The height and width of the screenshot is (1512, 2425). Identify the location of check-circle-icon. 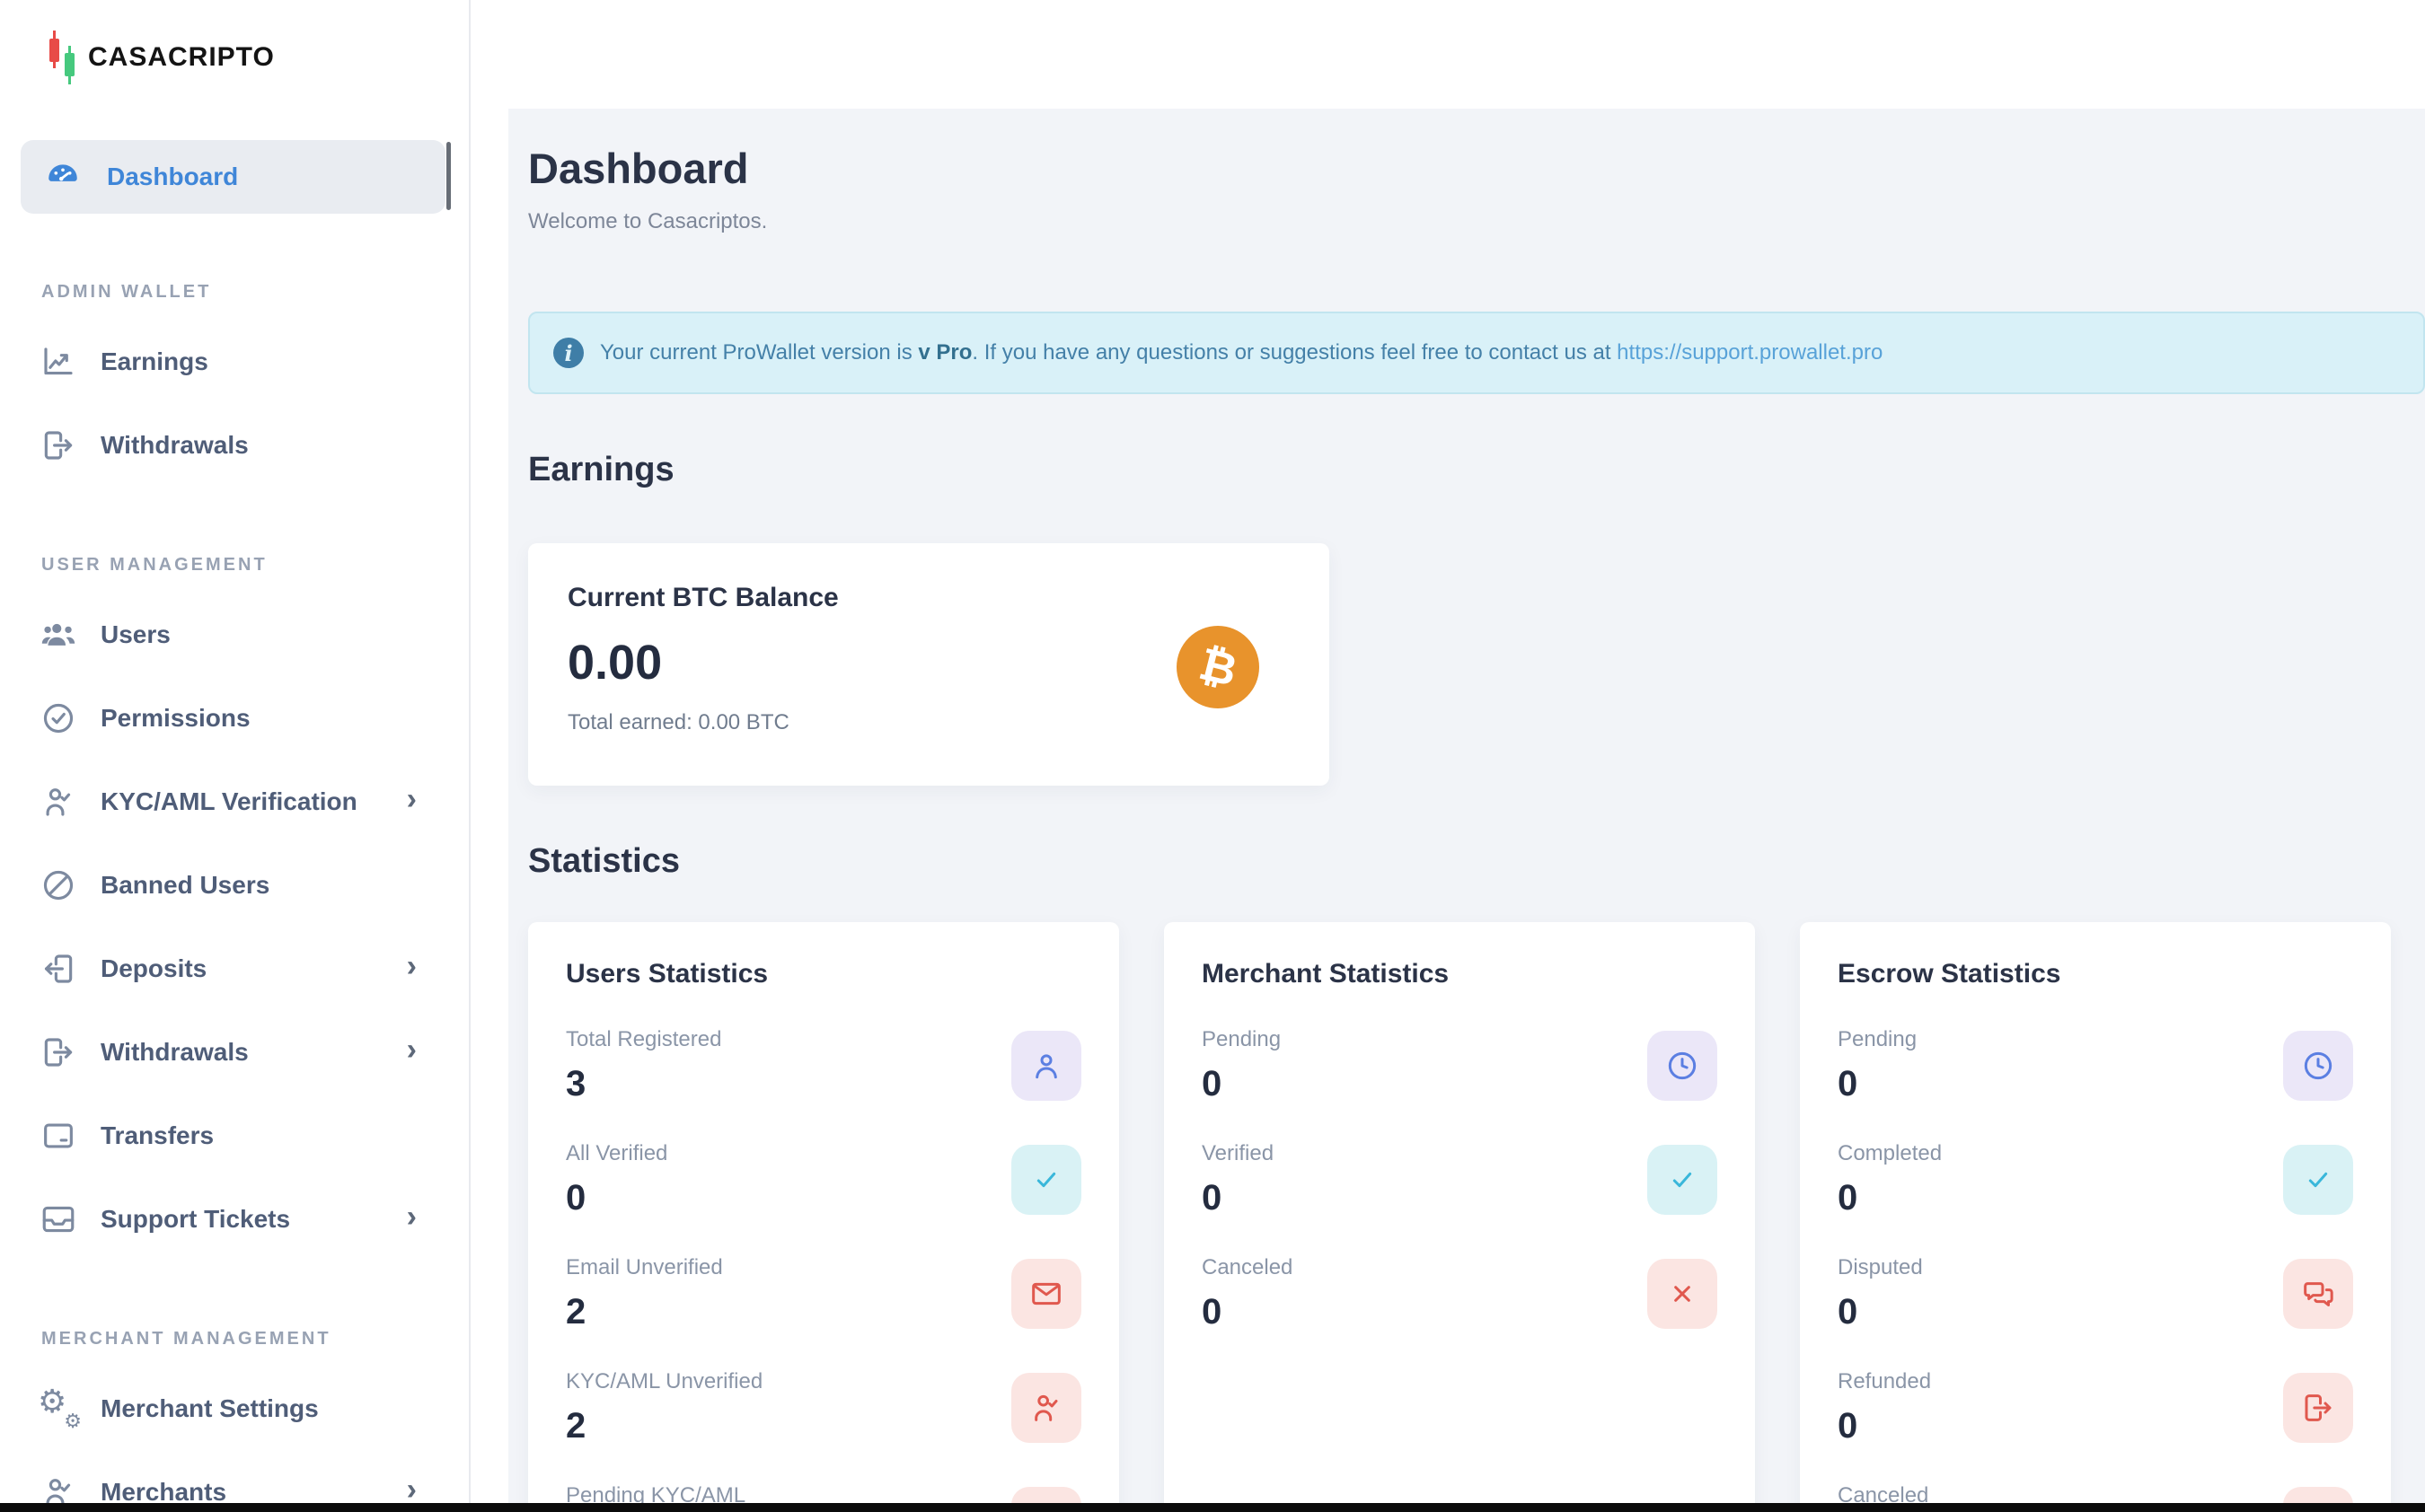
(58, 718).